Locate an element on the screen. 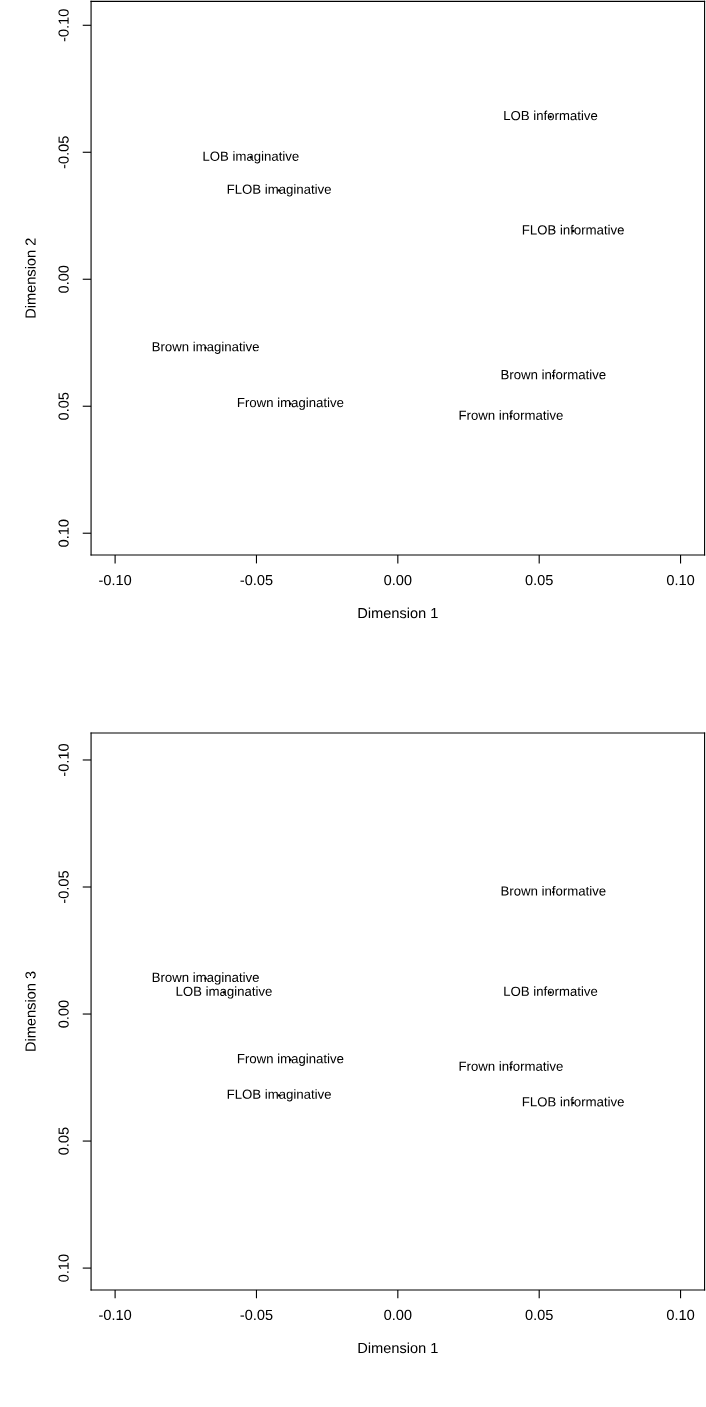 The height and width of the screenshot is (1407, 706). y-axis-title: Dimension 3 is located at coordinates (30, 1011).